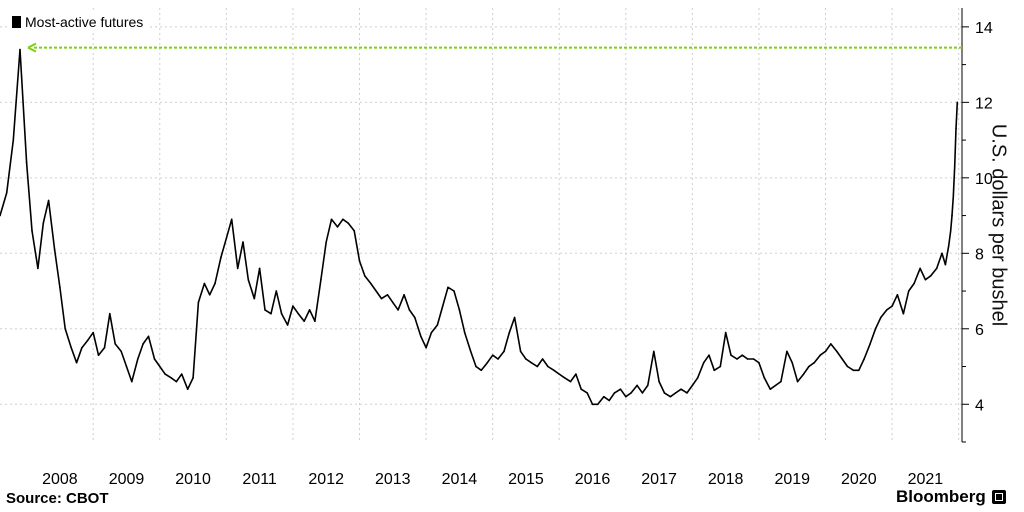 The width and height of the screenshot is (1024, 512). I want to click on y-tick-label: 10, so click(984, 179).